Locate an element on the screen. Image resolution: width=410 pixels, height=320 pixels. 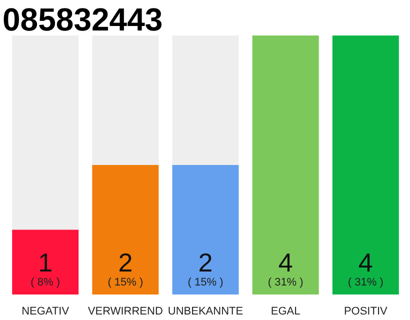
x-tick-label: POSITIV is located at coordinates (366, 312).